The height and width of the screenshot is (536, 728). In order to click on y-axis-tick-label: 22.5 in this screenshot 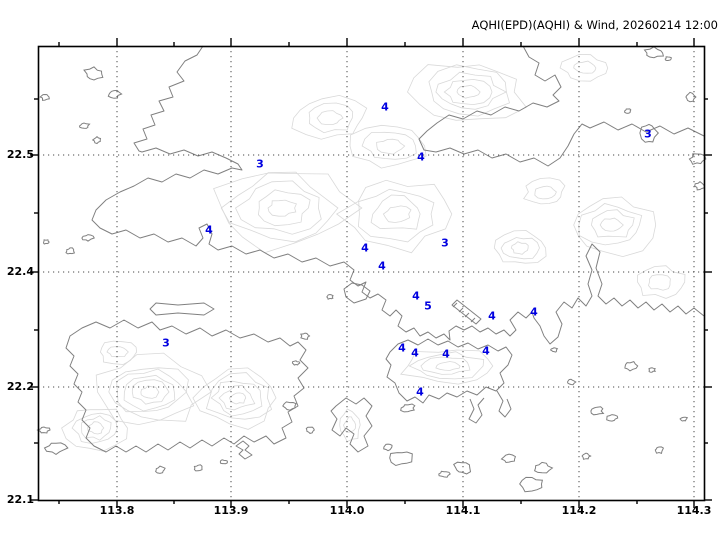, I will do `click(20, 154)`.